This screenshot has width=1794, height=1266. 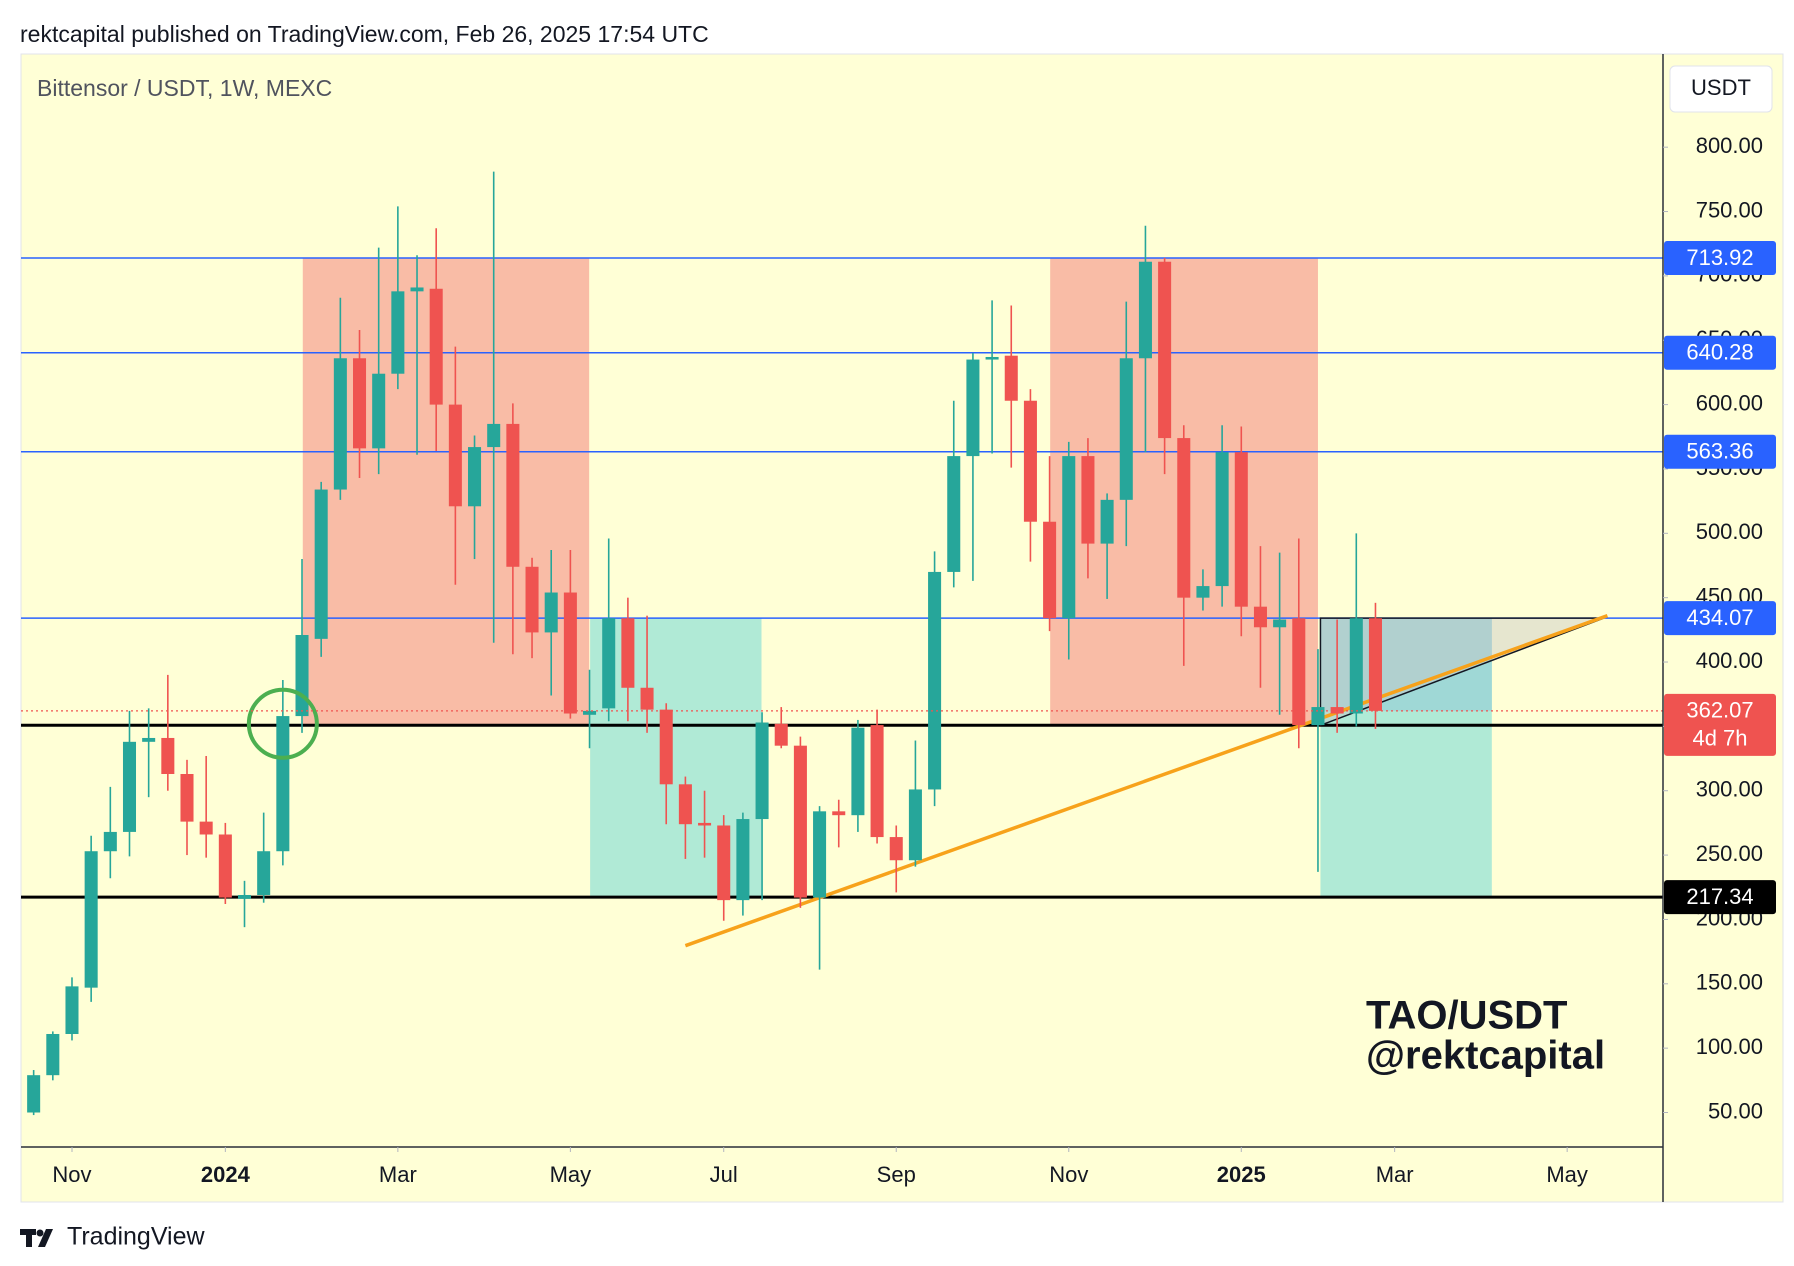 What do you see at coordinates (1729, 531) in the screenshot?
I see `y-tick-label: 500.00` at bounding box center [1729, 531].